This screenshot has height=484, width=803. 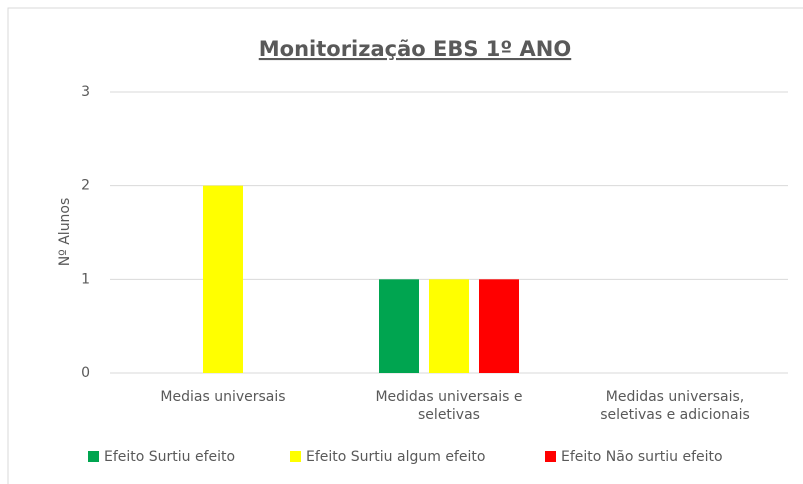 What do you see at coordinates (395, 457) in the screenshot?
I see `legend-label: Efeito Surtiu algum efeito` at bounding box center [395, 457].